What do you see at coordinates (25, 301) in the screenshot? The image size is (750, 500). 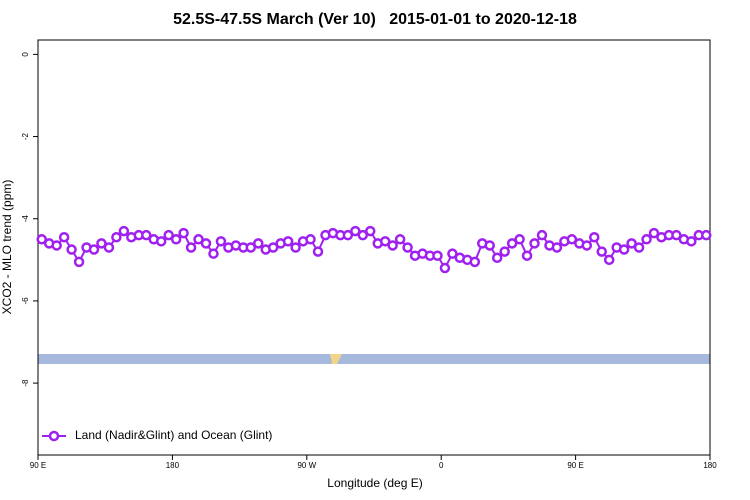 I see `y-tick-label: -6` at bounding box center [25, 301].